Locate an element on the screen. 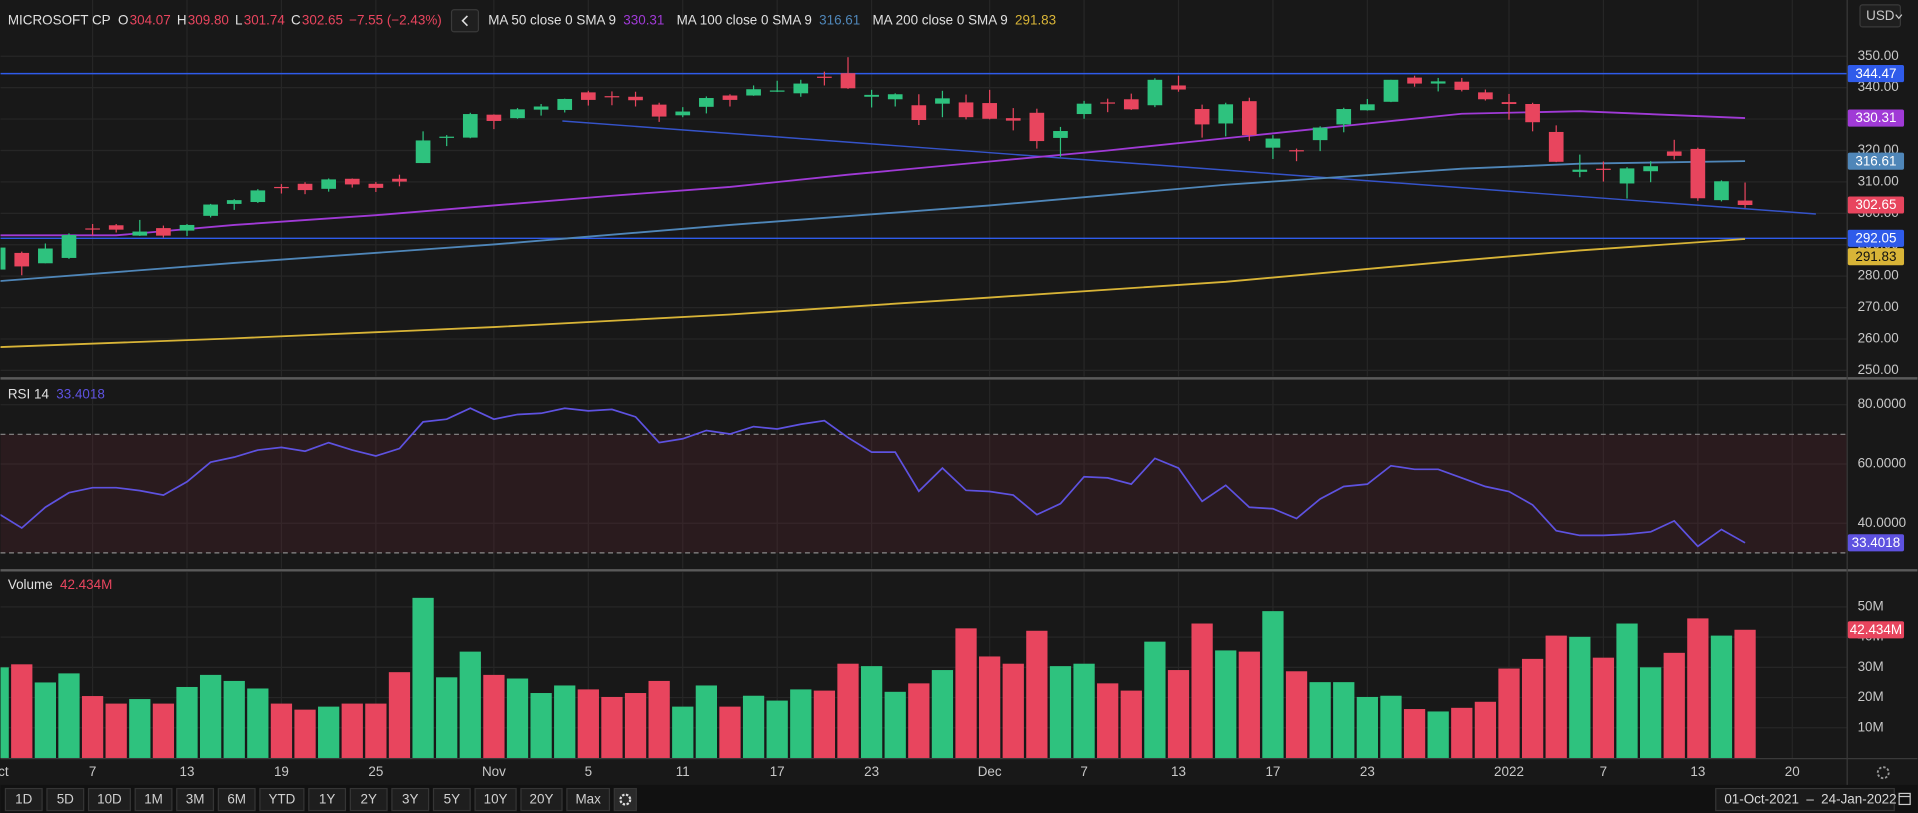 This screenshot has height=813, width=1918. range-button-label: 20Y is located at coordinates (542, 799).